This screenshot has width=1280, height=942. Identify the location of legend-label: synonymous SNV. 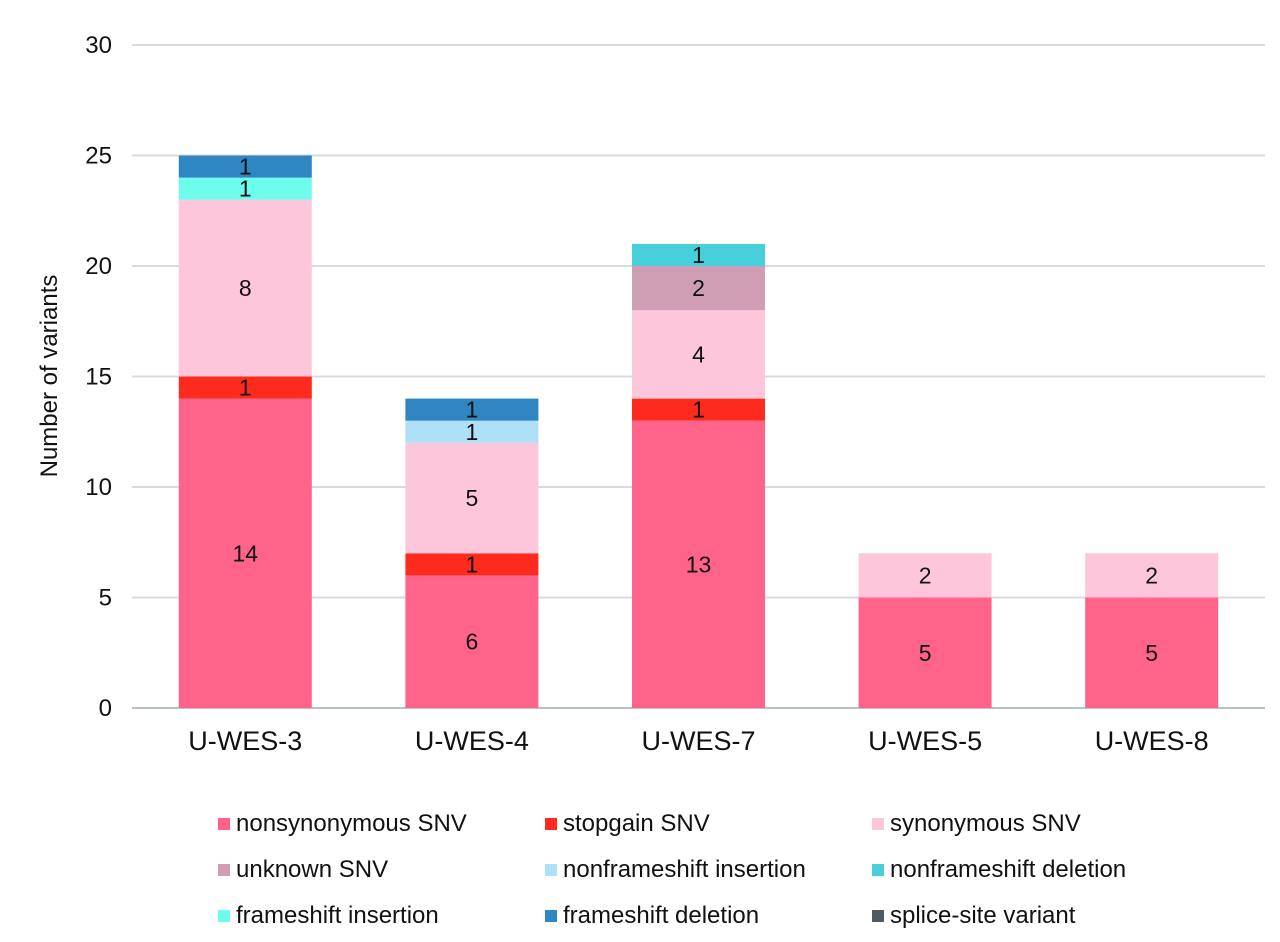
(985, 823).